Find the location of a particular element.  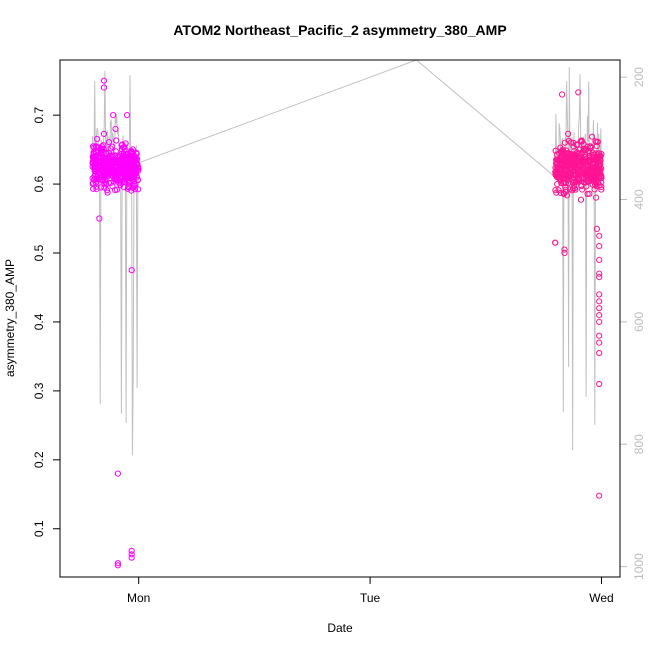

x-tick-label: Mon is located at coordinates (138, 598).